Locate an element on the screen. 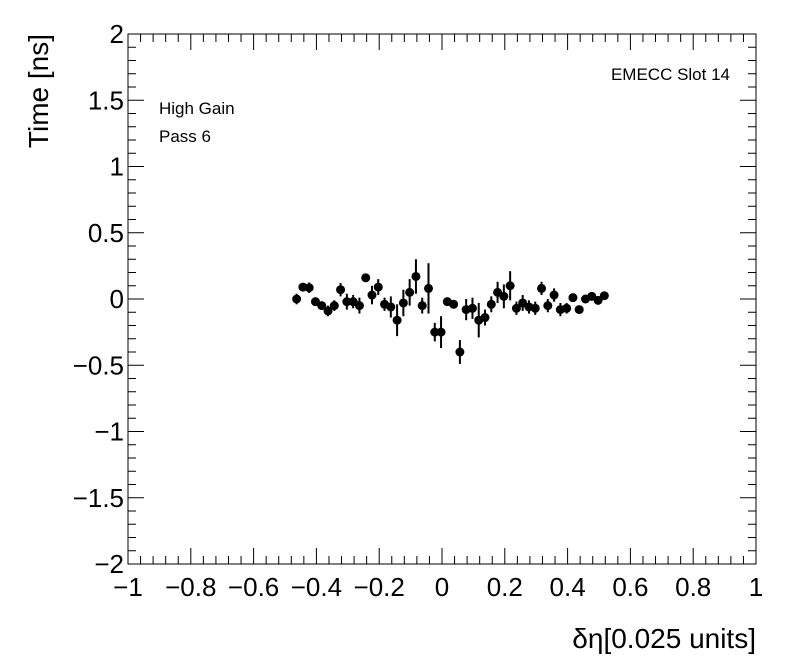 Image resolution: width=796 pixels, height=672 pixels. y-tick-label: 0.5 is located at coordinates (106, 233).